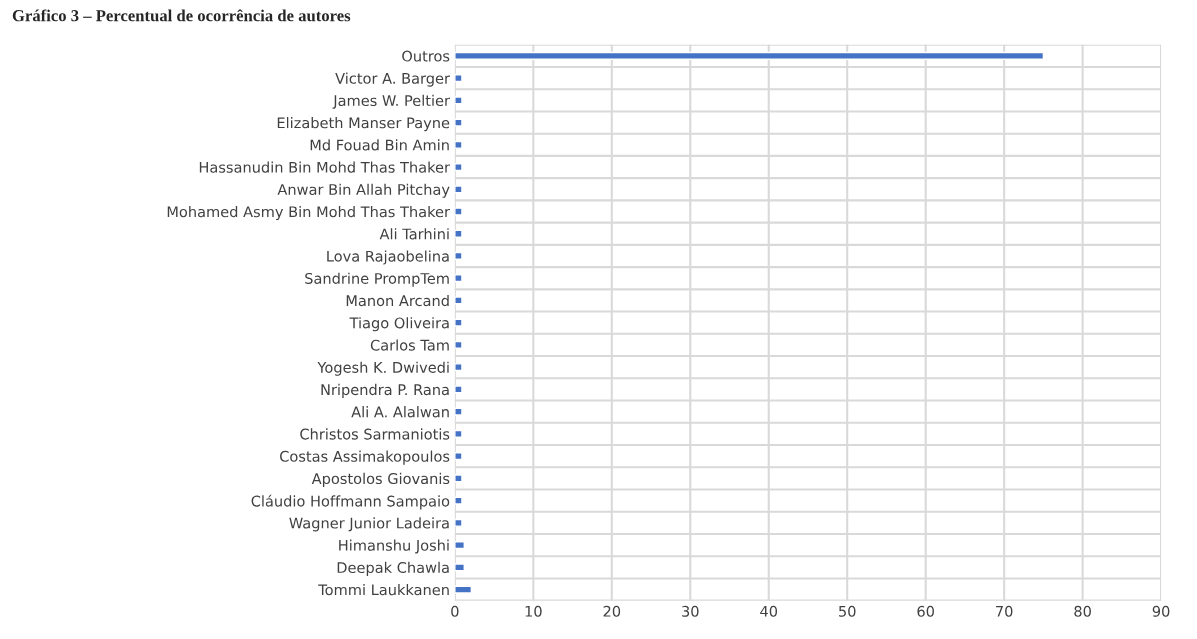 This screenshot has height=639, width=1197. Describe the element at coordinates (363, 190) in the screenshot. I see `y-tick-label: Anwar Bin Allah Pitchay` at that location.